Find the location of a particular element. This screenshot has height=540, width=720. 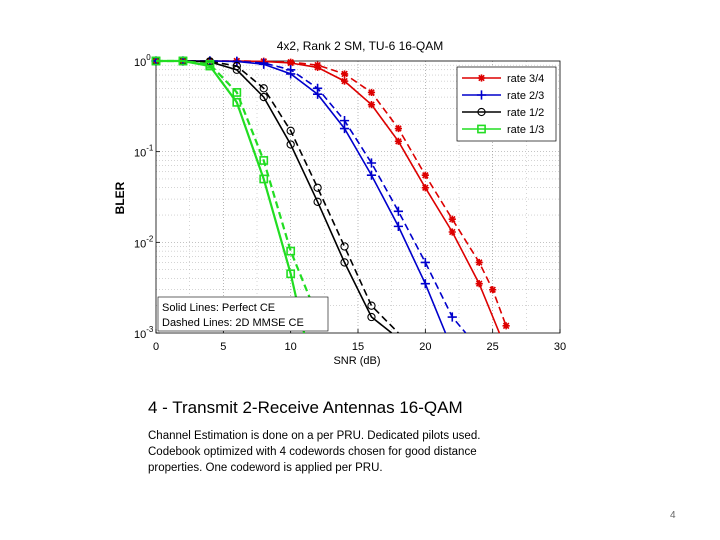

y-tick-label: 10⁻² is located at coordinates (144, 242).